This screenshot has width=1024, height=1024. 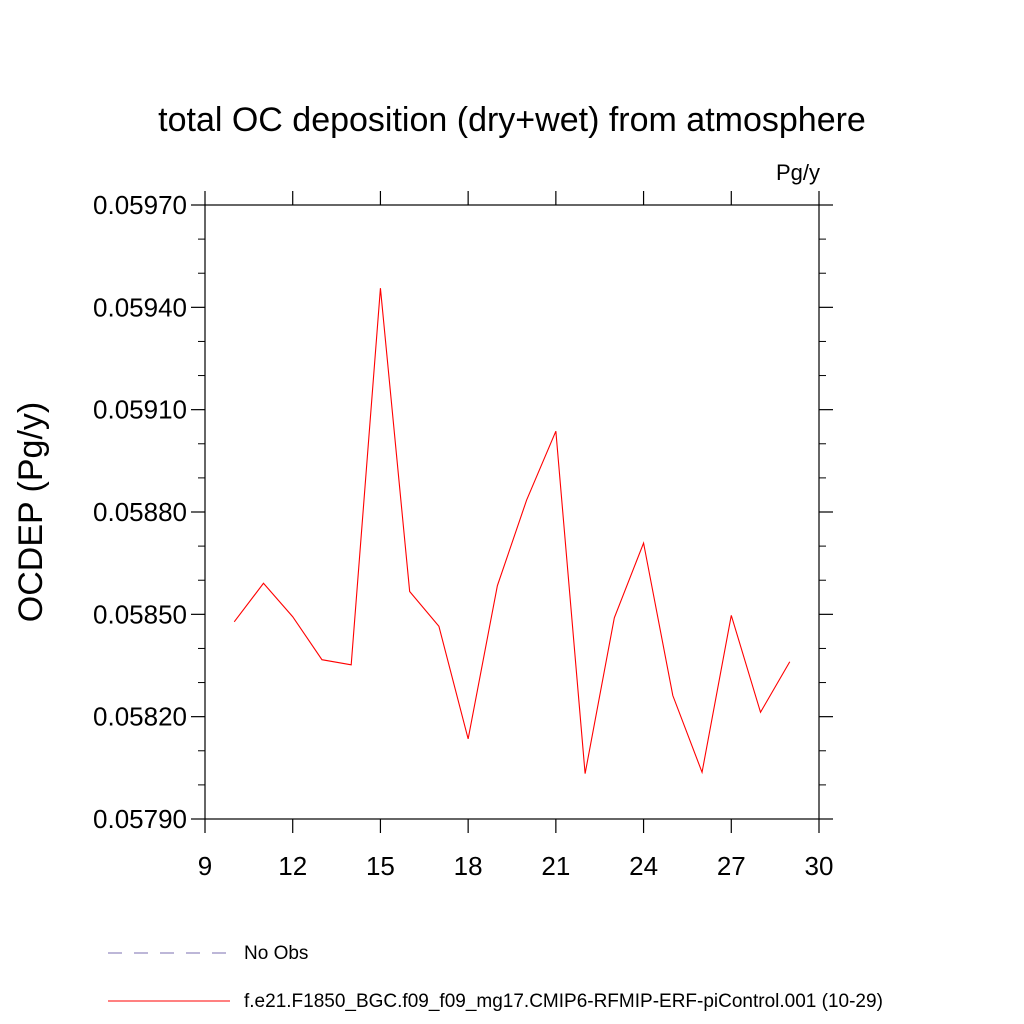 What do you see at coordinates (140, 307) in the screenshot?
I see `y-tick-label: 0.05940` at bounding box center [140, 307].